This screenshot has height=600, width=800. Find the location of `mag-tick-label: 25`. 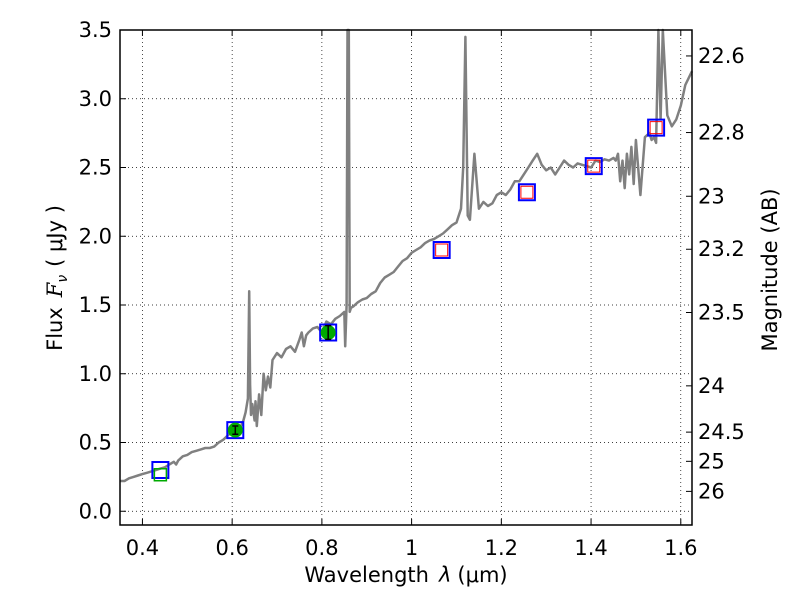

mag-tick-label: 25 is located at coordinates (711, 461).